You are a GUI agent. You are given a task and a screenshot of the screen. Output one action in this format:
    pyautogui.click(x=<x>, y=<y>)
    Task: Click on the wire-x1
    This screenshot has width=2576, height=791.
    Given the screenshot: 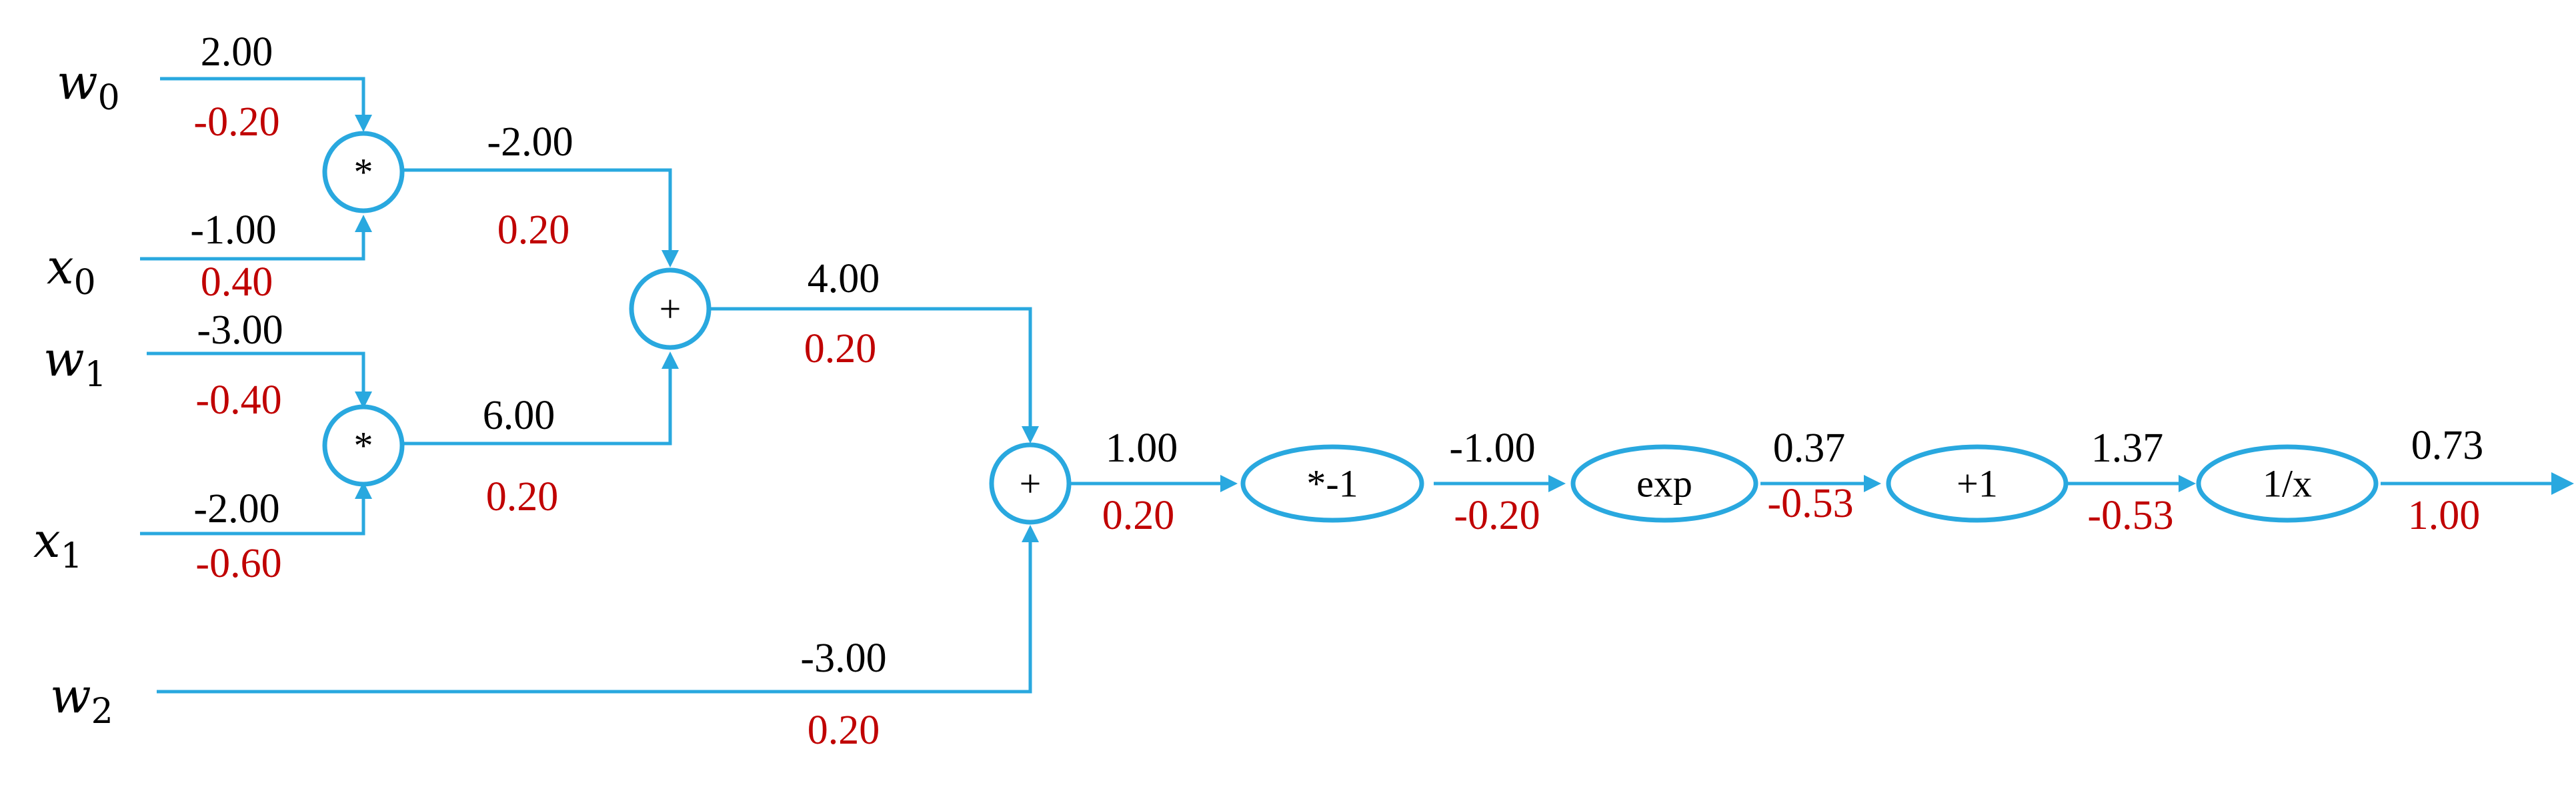 What is the action you would take?
    pyautogui.click(x=252, y=511)
    